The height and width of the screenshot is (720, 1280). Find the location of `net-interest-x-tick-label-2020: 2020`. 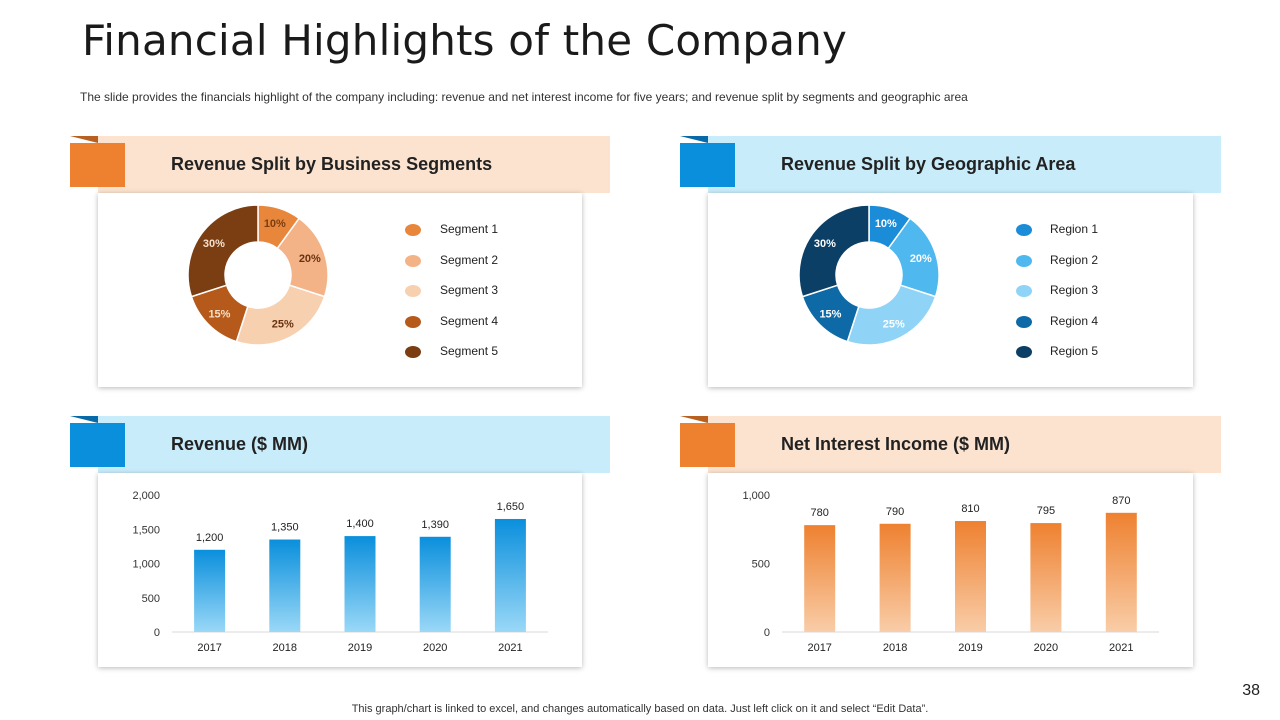

net-interest-x-tick-label-2020: 2020 is located at coordinates (1046, 648).